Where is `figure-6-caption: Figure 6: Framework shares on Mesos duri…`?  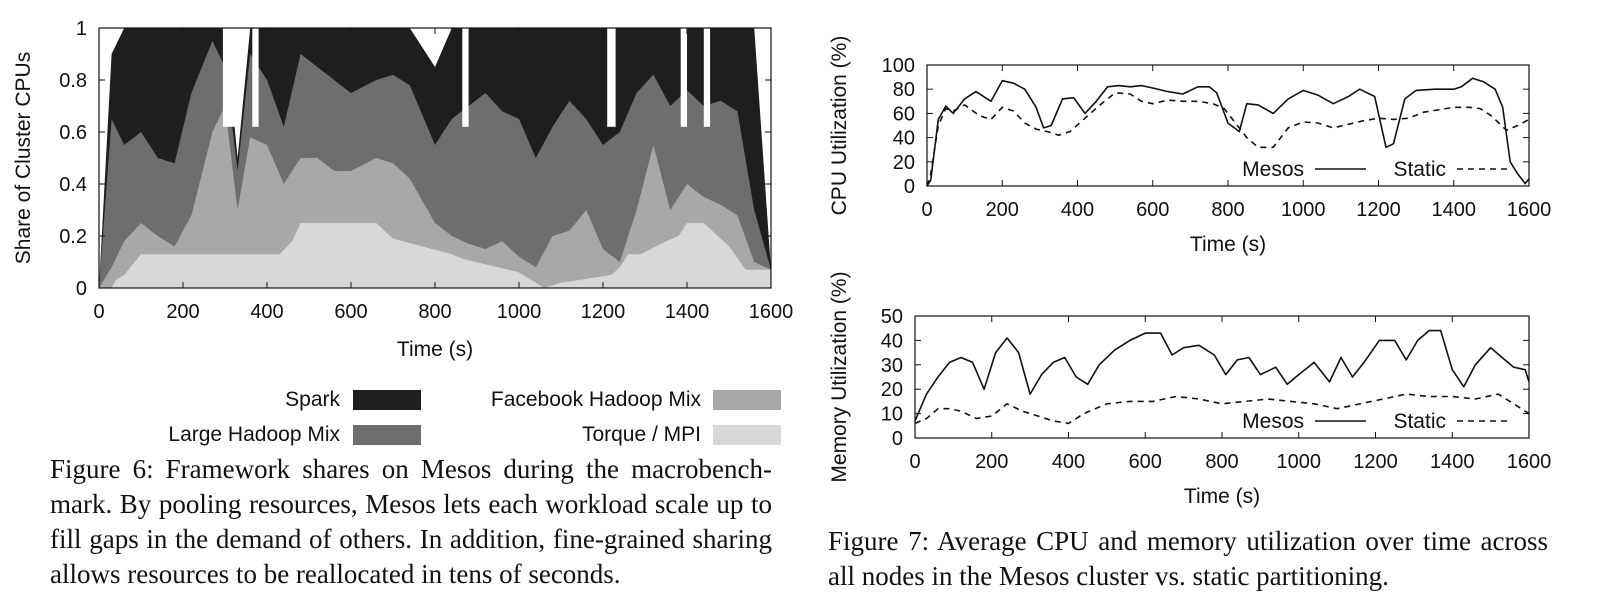
figure-6-caption: Figure 6: Framework shares on Mesos duri… is located at coordinates (411, 521).